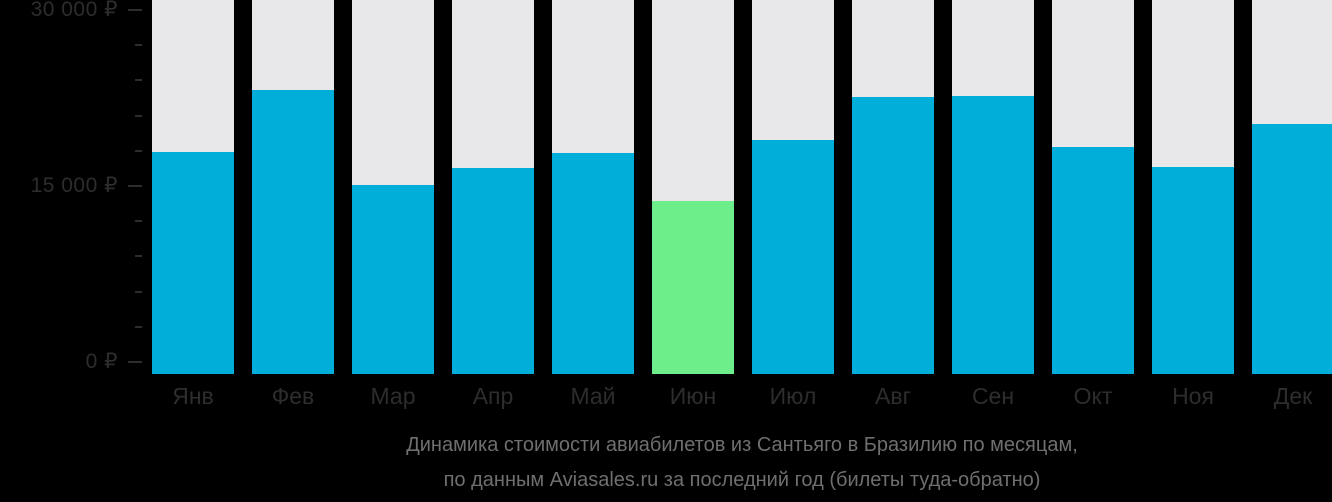 The height and width of the screenshot is (502, 1332). What do you see at coordinates (193, 396) in the screenshot?
I see `x-axis-label-jan: Янв` at bounding box center [193, 396].